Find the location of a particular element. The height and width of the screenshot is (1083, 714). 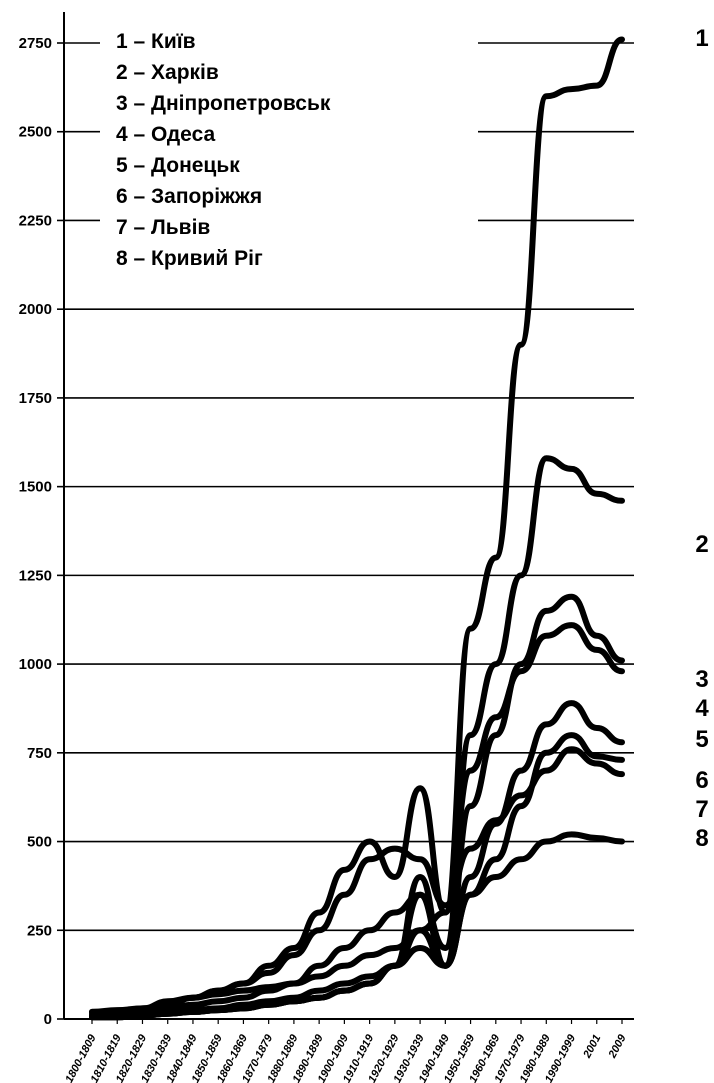

y-tick-label: 2500 is located at coordinates (35, 132).